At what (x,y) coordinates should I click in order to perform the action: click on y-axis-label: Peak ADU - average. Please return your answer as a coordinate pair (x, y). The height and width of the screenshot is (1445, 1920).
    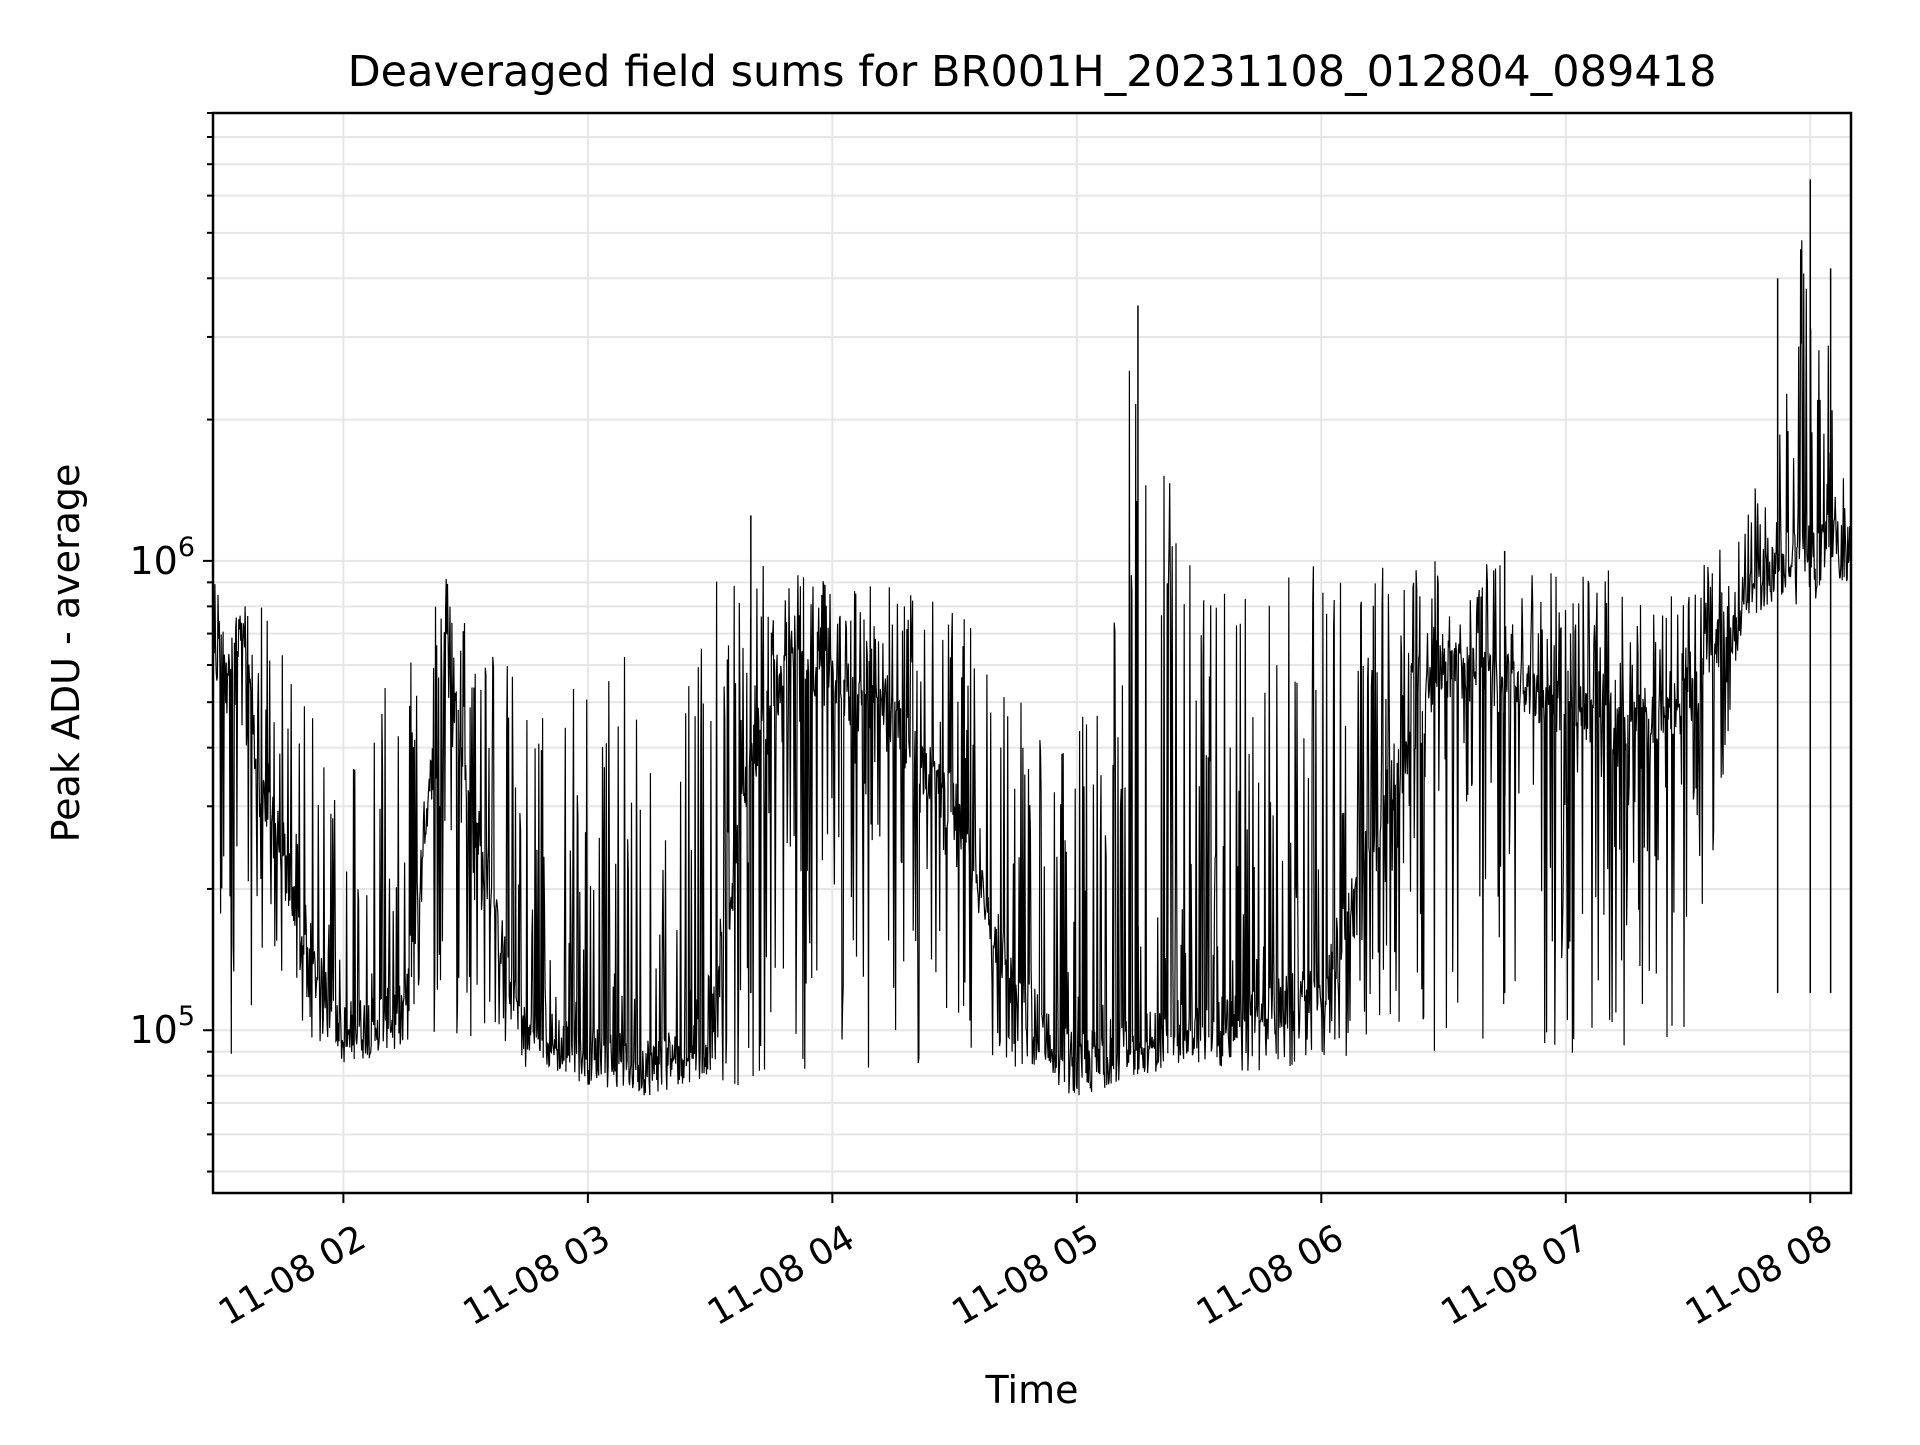
    Looking at the image, I should click on (66, 653).